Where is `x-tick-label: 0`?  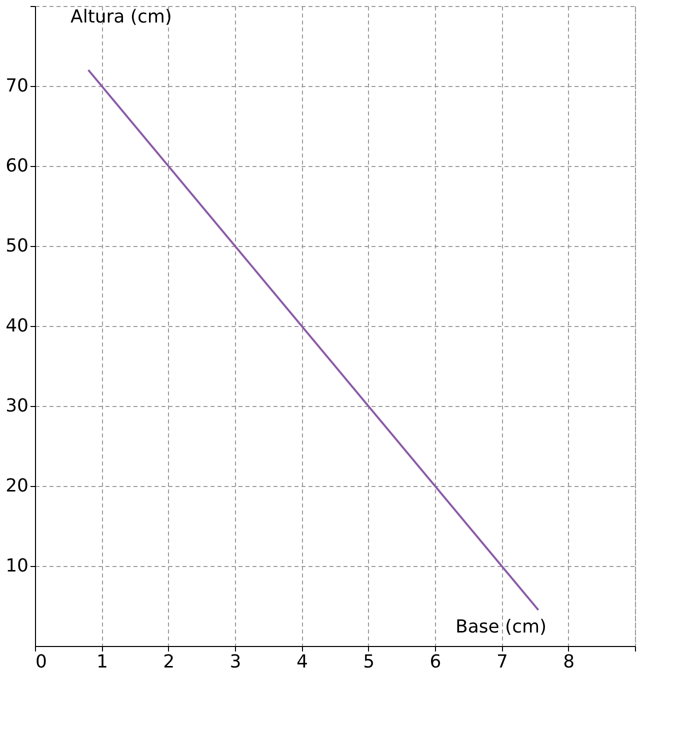
x-tick-label: 0 is located at coordinates (41, 662).